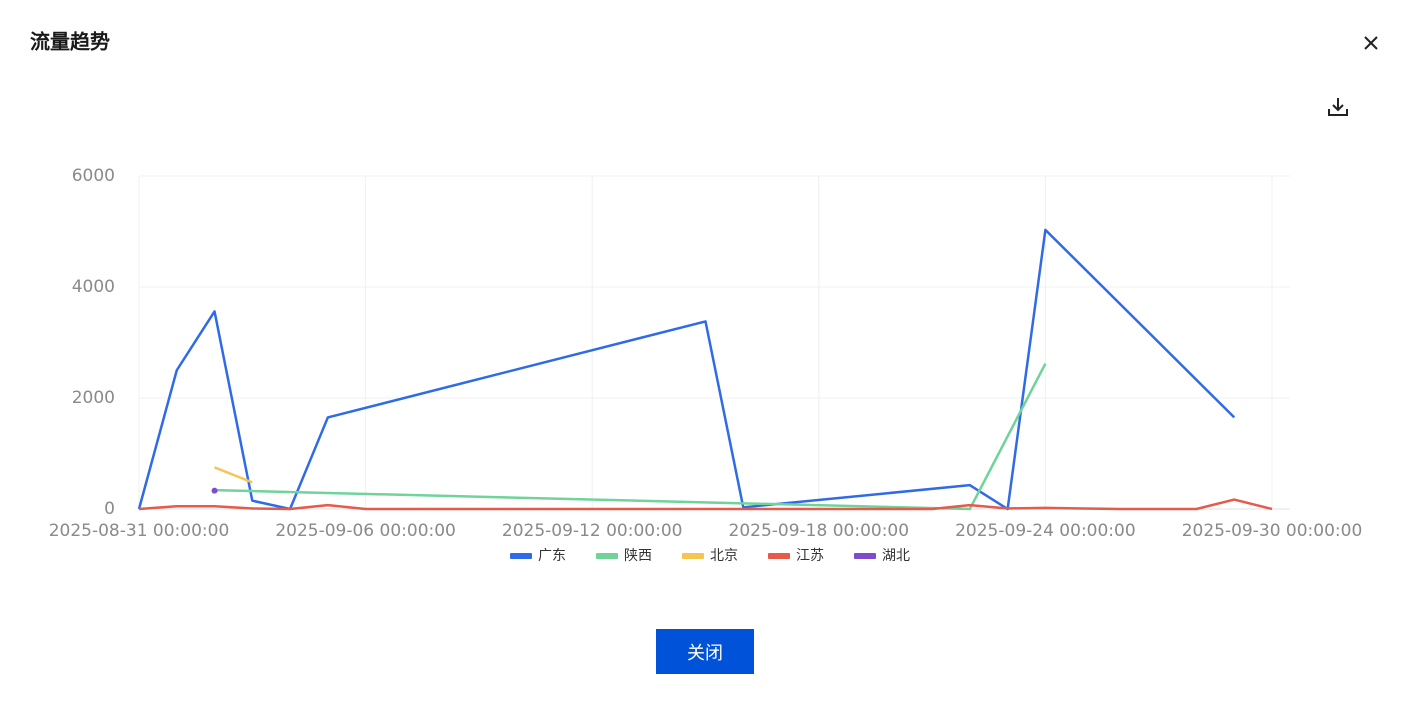  I want to click on x-tick-label: 2025-09-06 00:00:00, so click(365, 531).